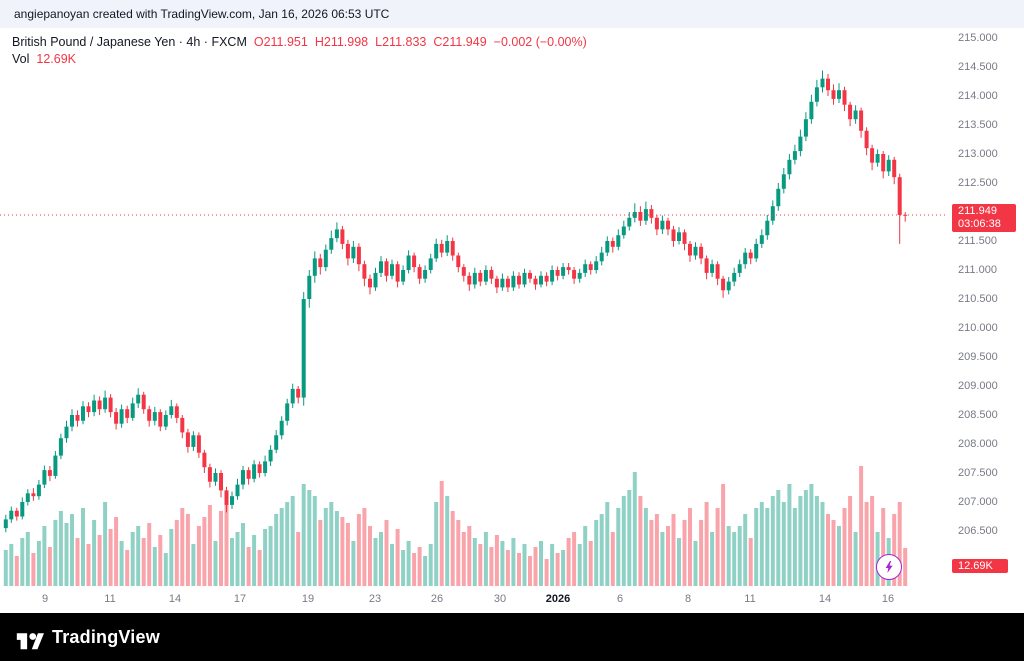 The width and height of the screenshot is (1024, 661). Describe the element at coordinates (106, 636) in the screenshot. I see `tradingview-brand: TradingView` at that location.